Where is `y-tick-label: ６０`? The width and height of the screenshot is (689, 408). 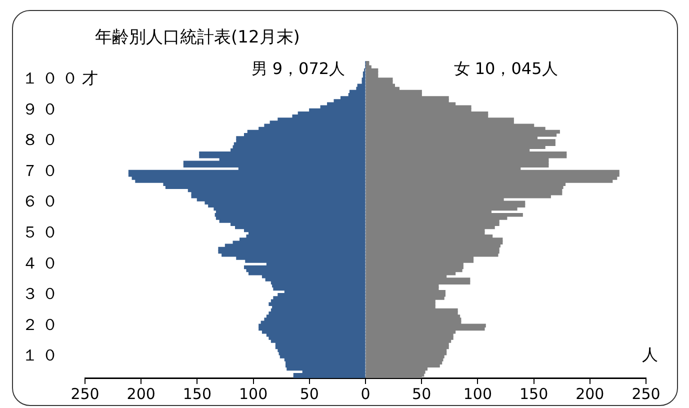
y-tick-label: ６０ is located at coordinates (40, 201).